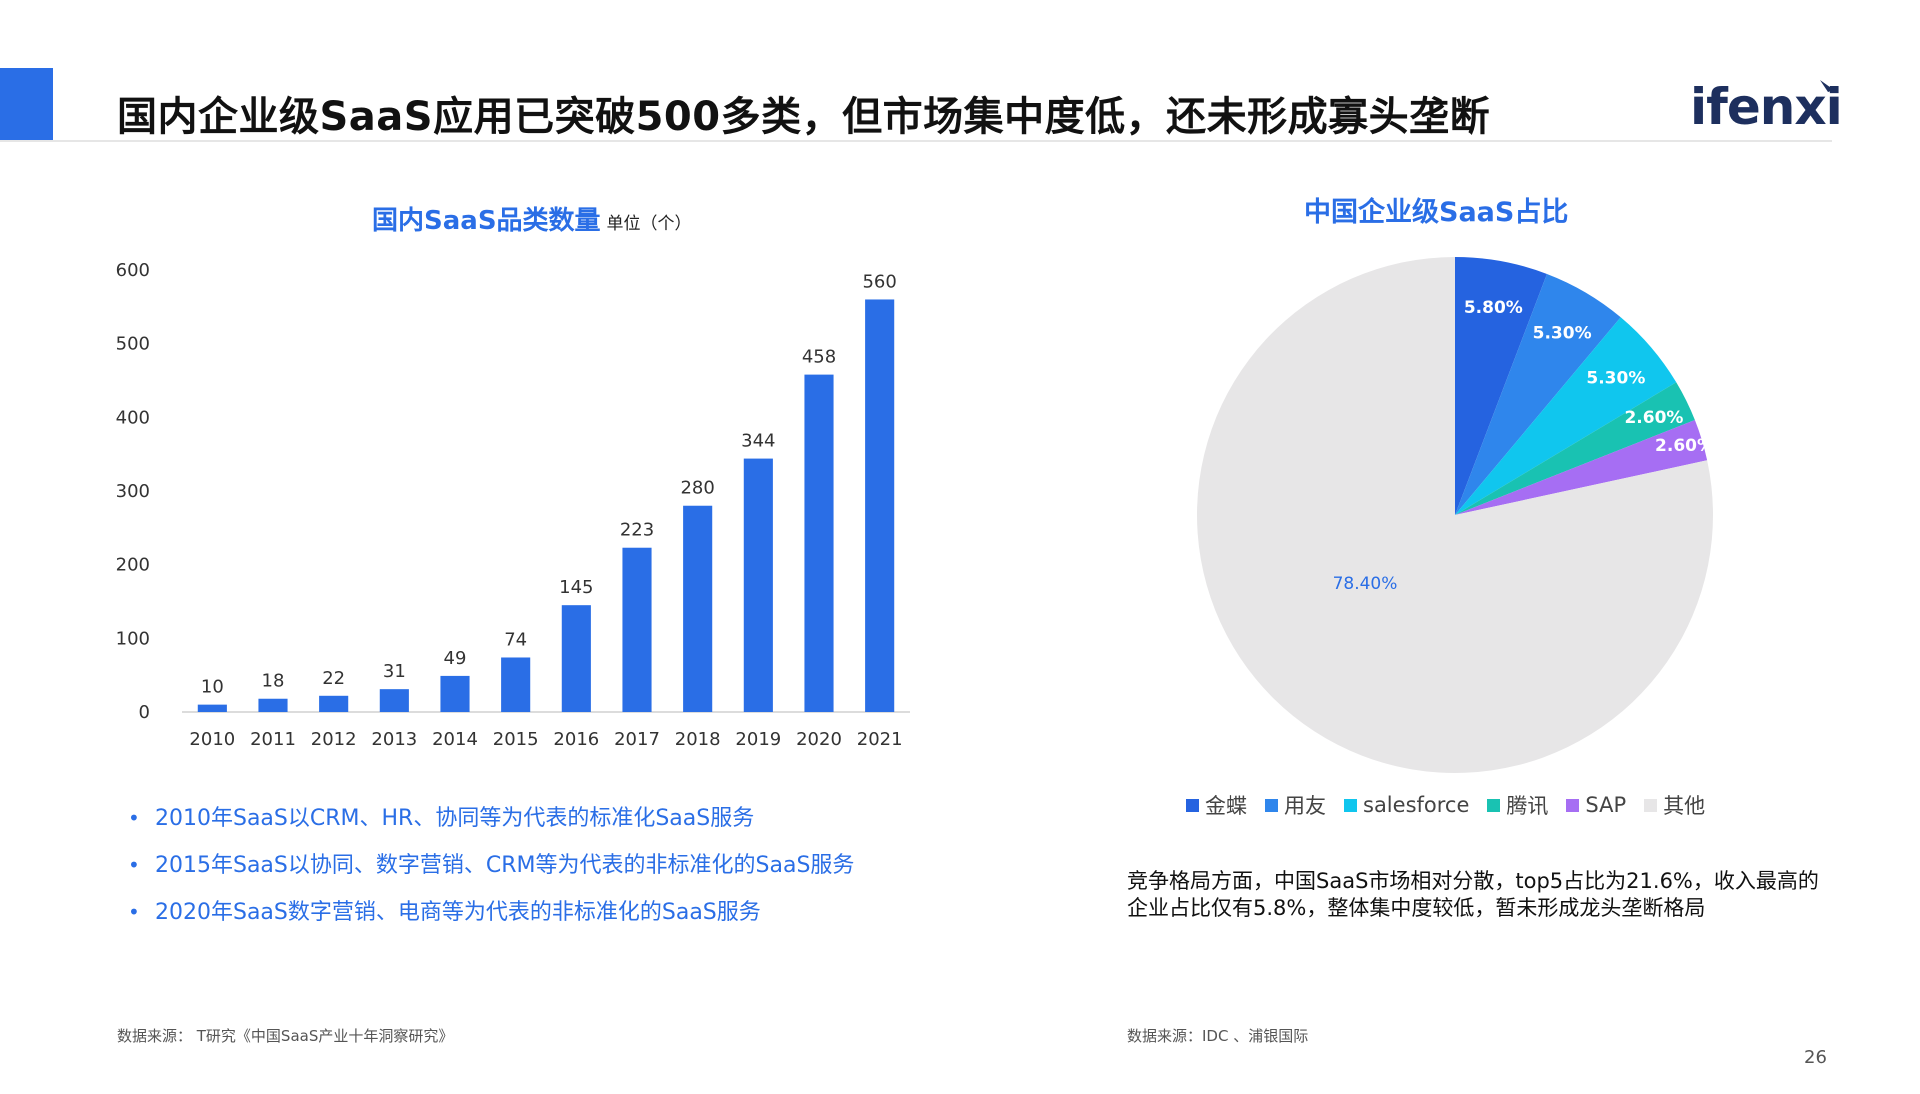 The height and width of the screenshot is (1094, 1920). I want to click on legend-item: 金蝶, so click(1216, 805).